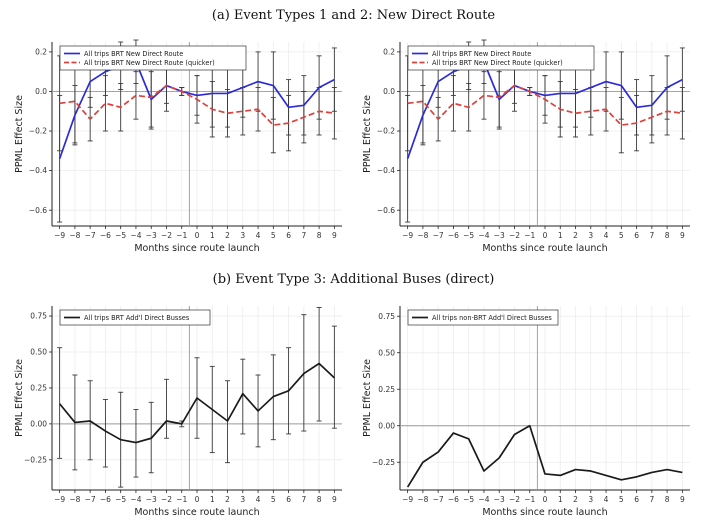 This screenshot has width=707, height=532. What do you see at coordinates (560, 499) in the screenshot?
I see `x-tick-label: 1` at bounding box center [560, 499].